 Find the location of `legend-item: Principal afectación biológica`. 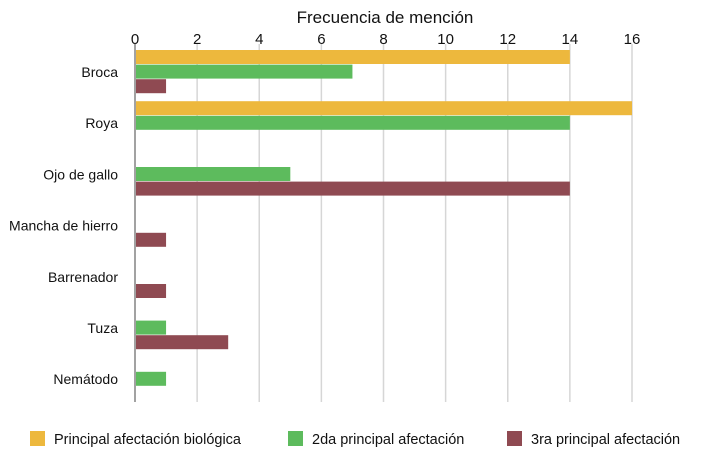

legend-item: Principal afectación biológica is located at coordinates (136, 439).